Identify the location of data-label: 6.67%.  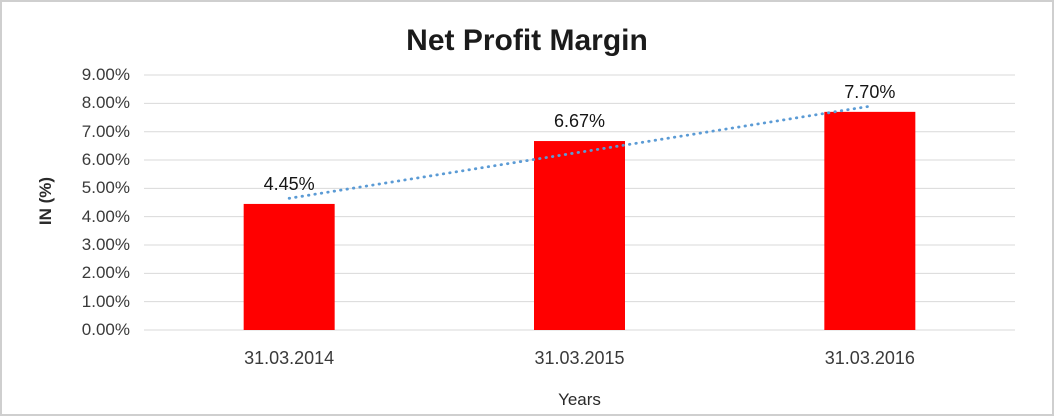
(579, 121).